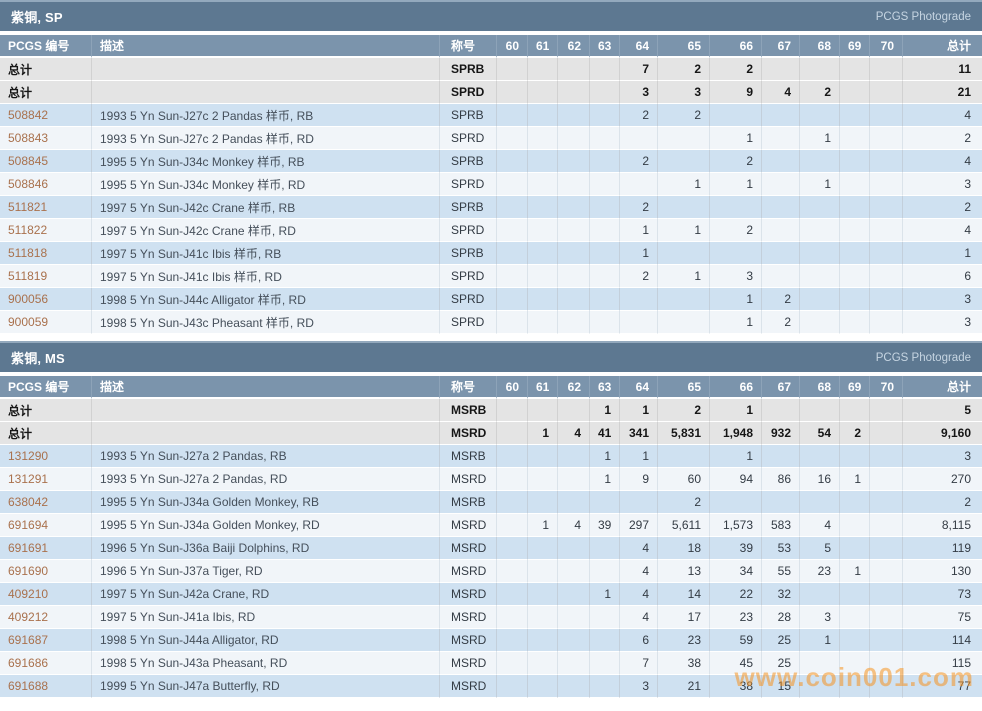  What do you see at coordinates (736, 548) in the screenshot?
I see `grade-cell-66: 39` at bounding box center [736, 548].